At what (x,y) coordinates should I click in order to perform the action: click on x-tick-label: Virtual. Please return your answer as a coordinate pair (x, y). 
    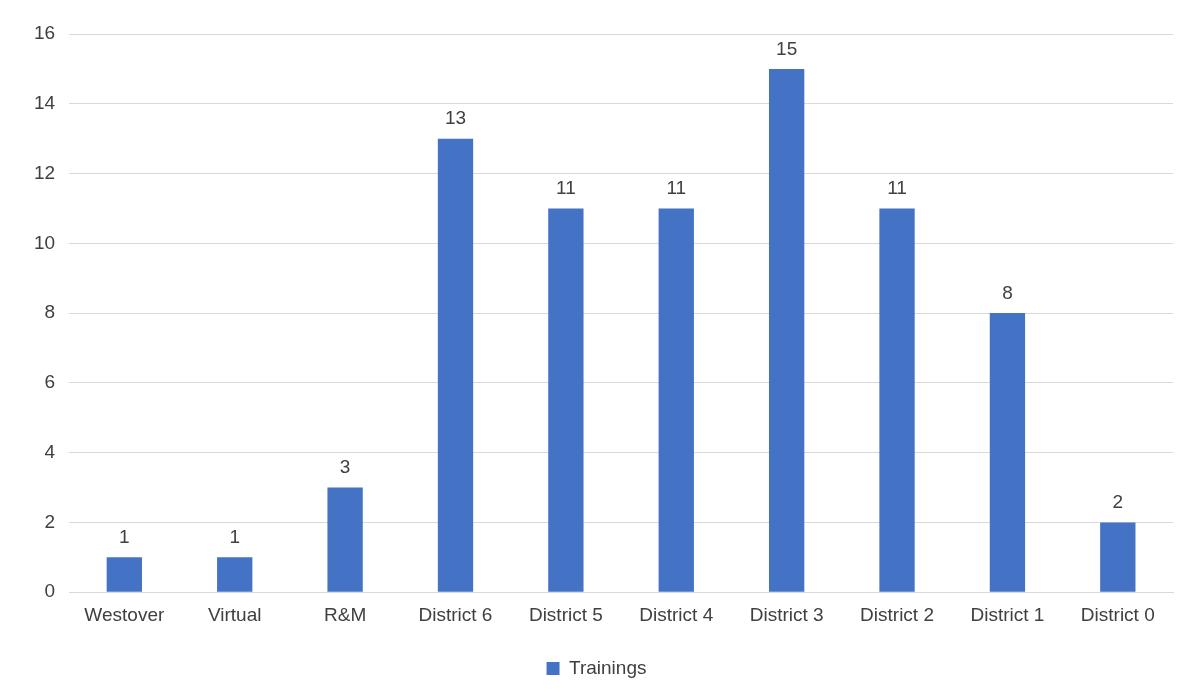
    Looking at the image, I should click on (234, 614).